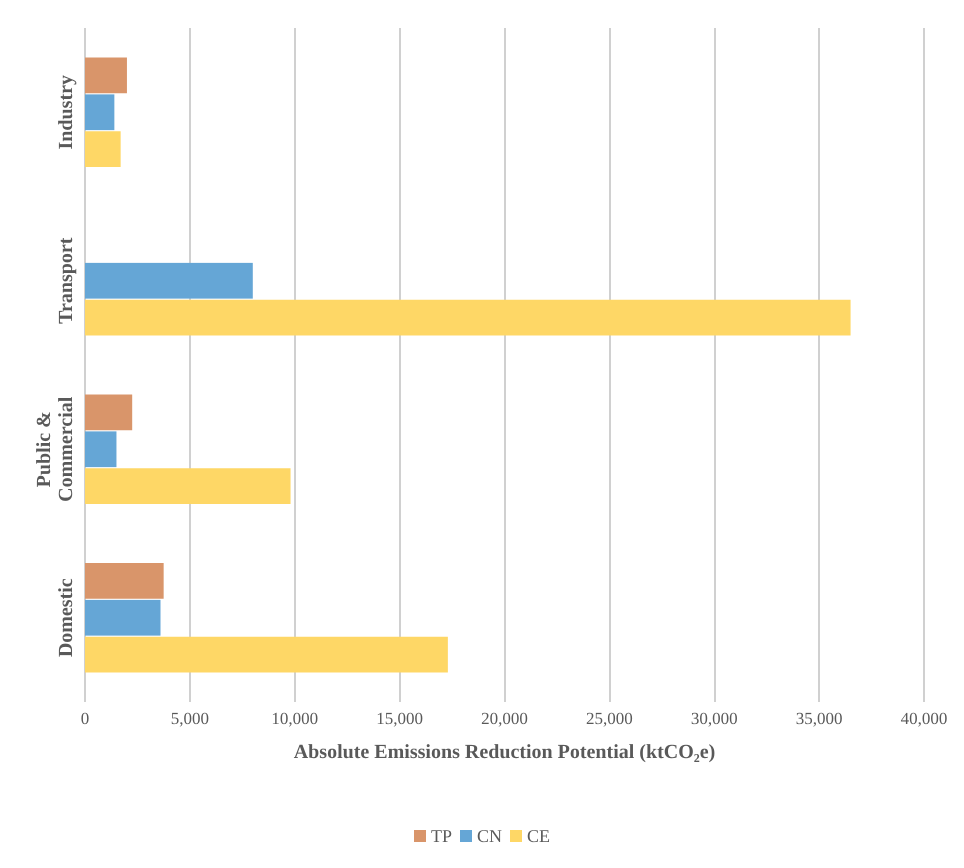 The width and height of the screenshot is (964, 868). I want to click on x-tick-label: 0, so click(85, 718).